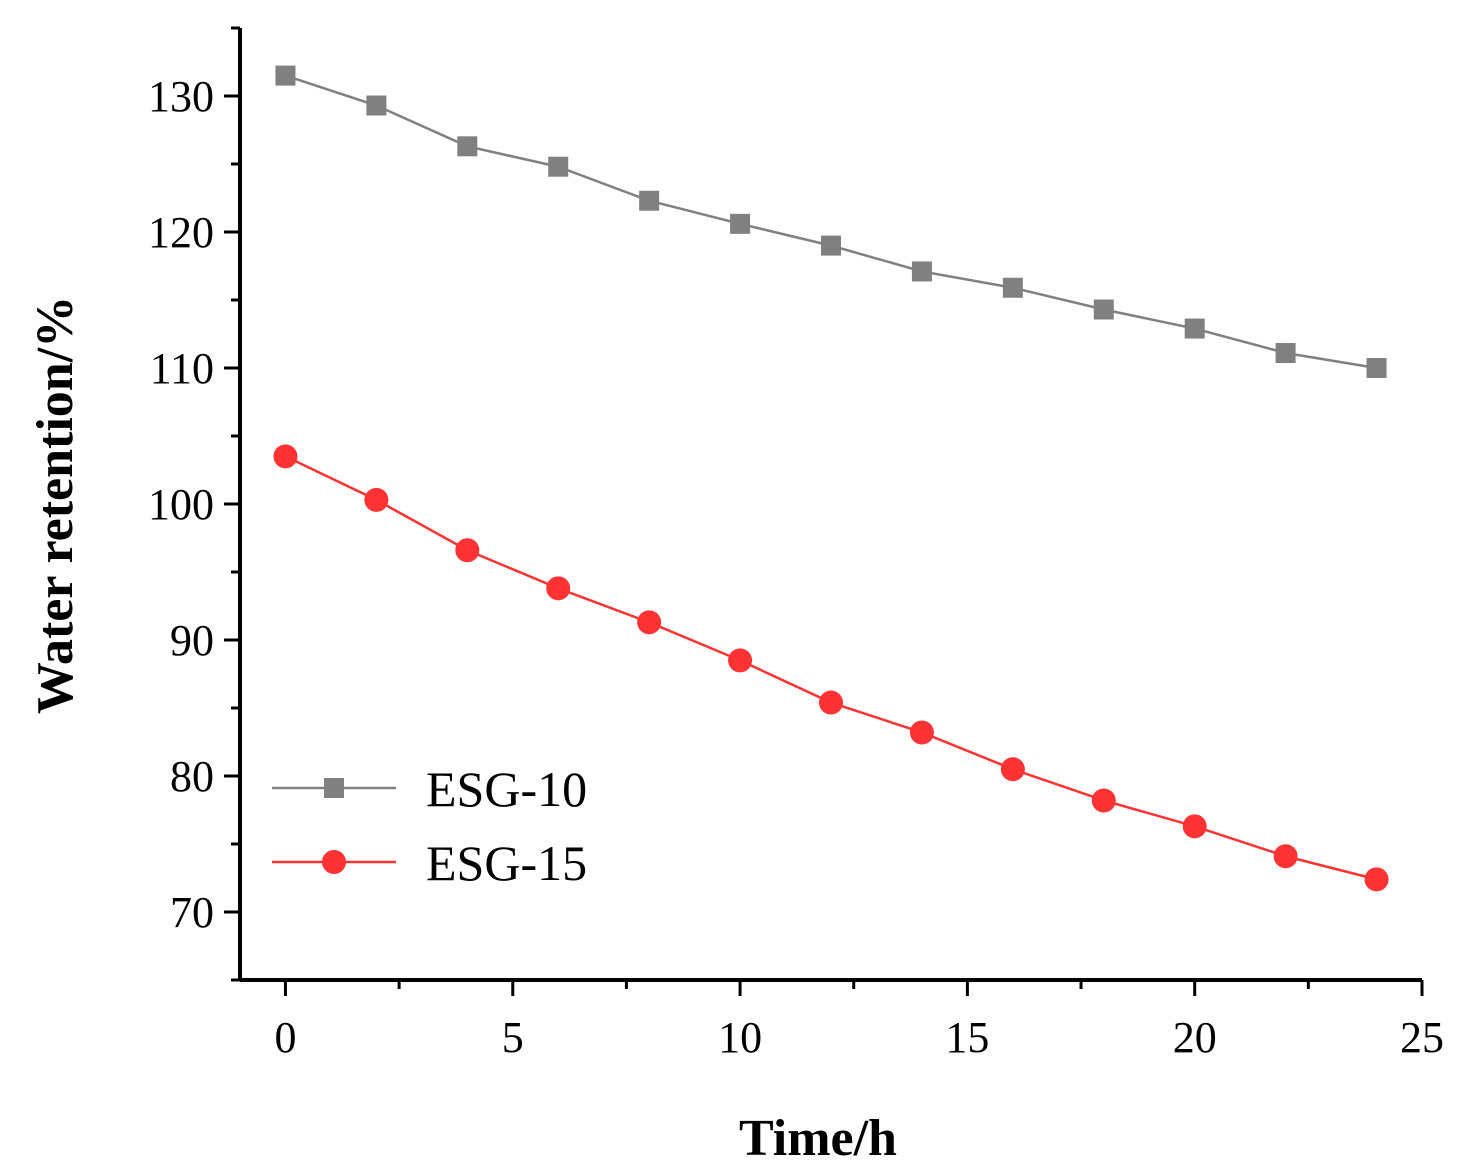 The width and height of the screenshot is (1468, 1176). Describe the element at coordinates (55, 505) in the screenshot. I see `y-axis-title: Water retention/%` at that location.